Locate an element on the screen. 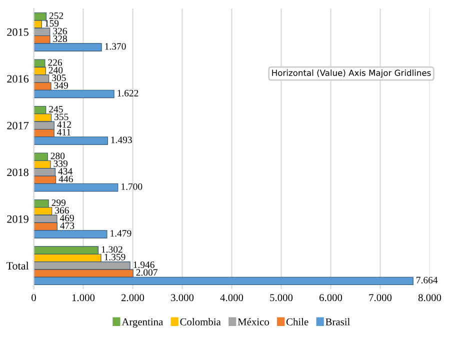 This screenshot has width=450, height=342. legend-label: México is located at coordinates (253, 322).